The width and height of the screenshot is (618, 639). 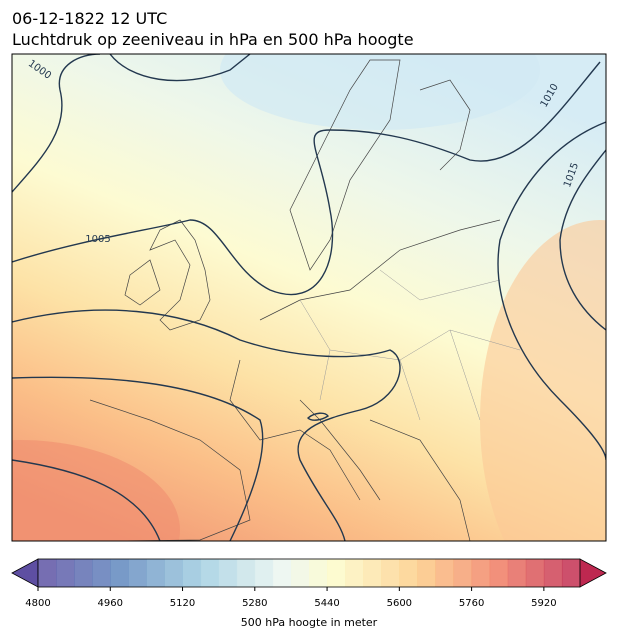 What do you see at coordinates (399, 603) in the screenshot?
I see `colorbar-tick-label: 5600` at bounding box center [399, 603].